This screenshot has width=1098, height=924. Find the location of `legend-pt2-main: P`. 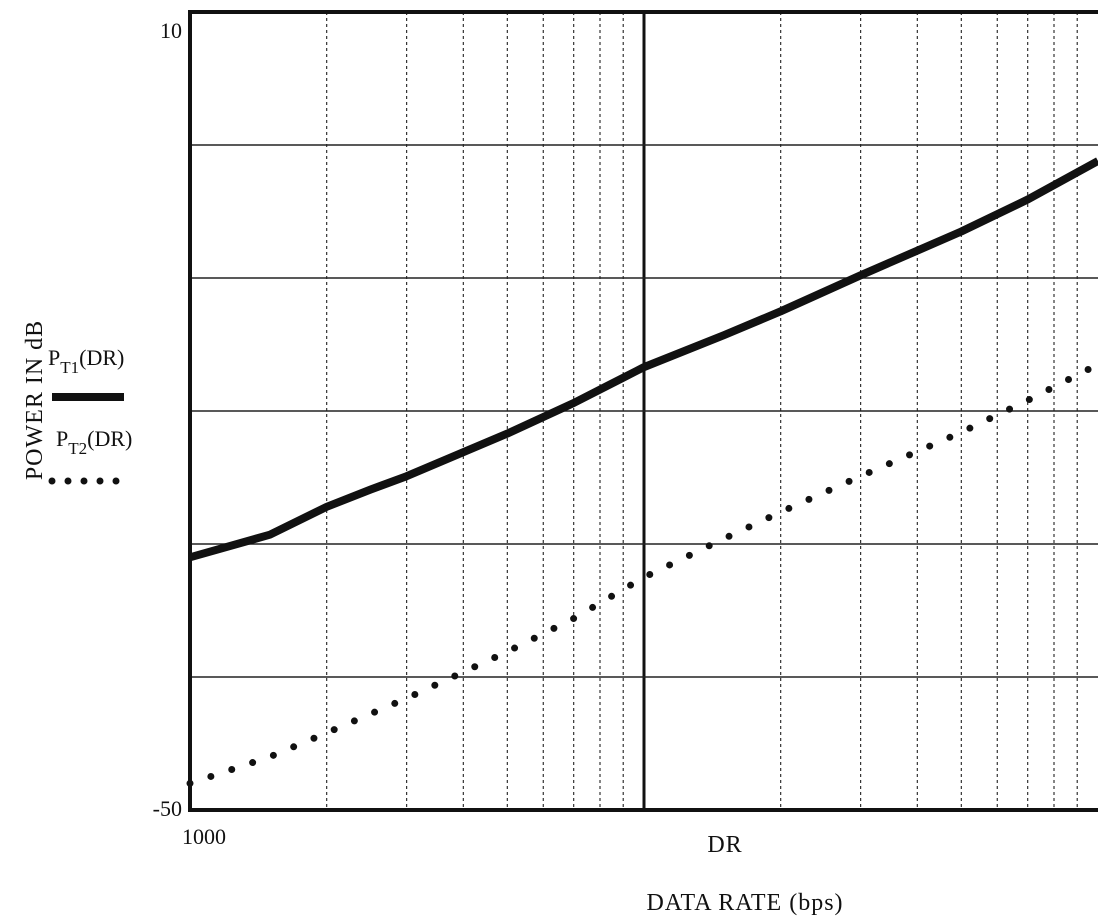

legend-pt2-main: P is located at coordinates (62, 438).